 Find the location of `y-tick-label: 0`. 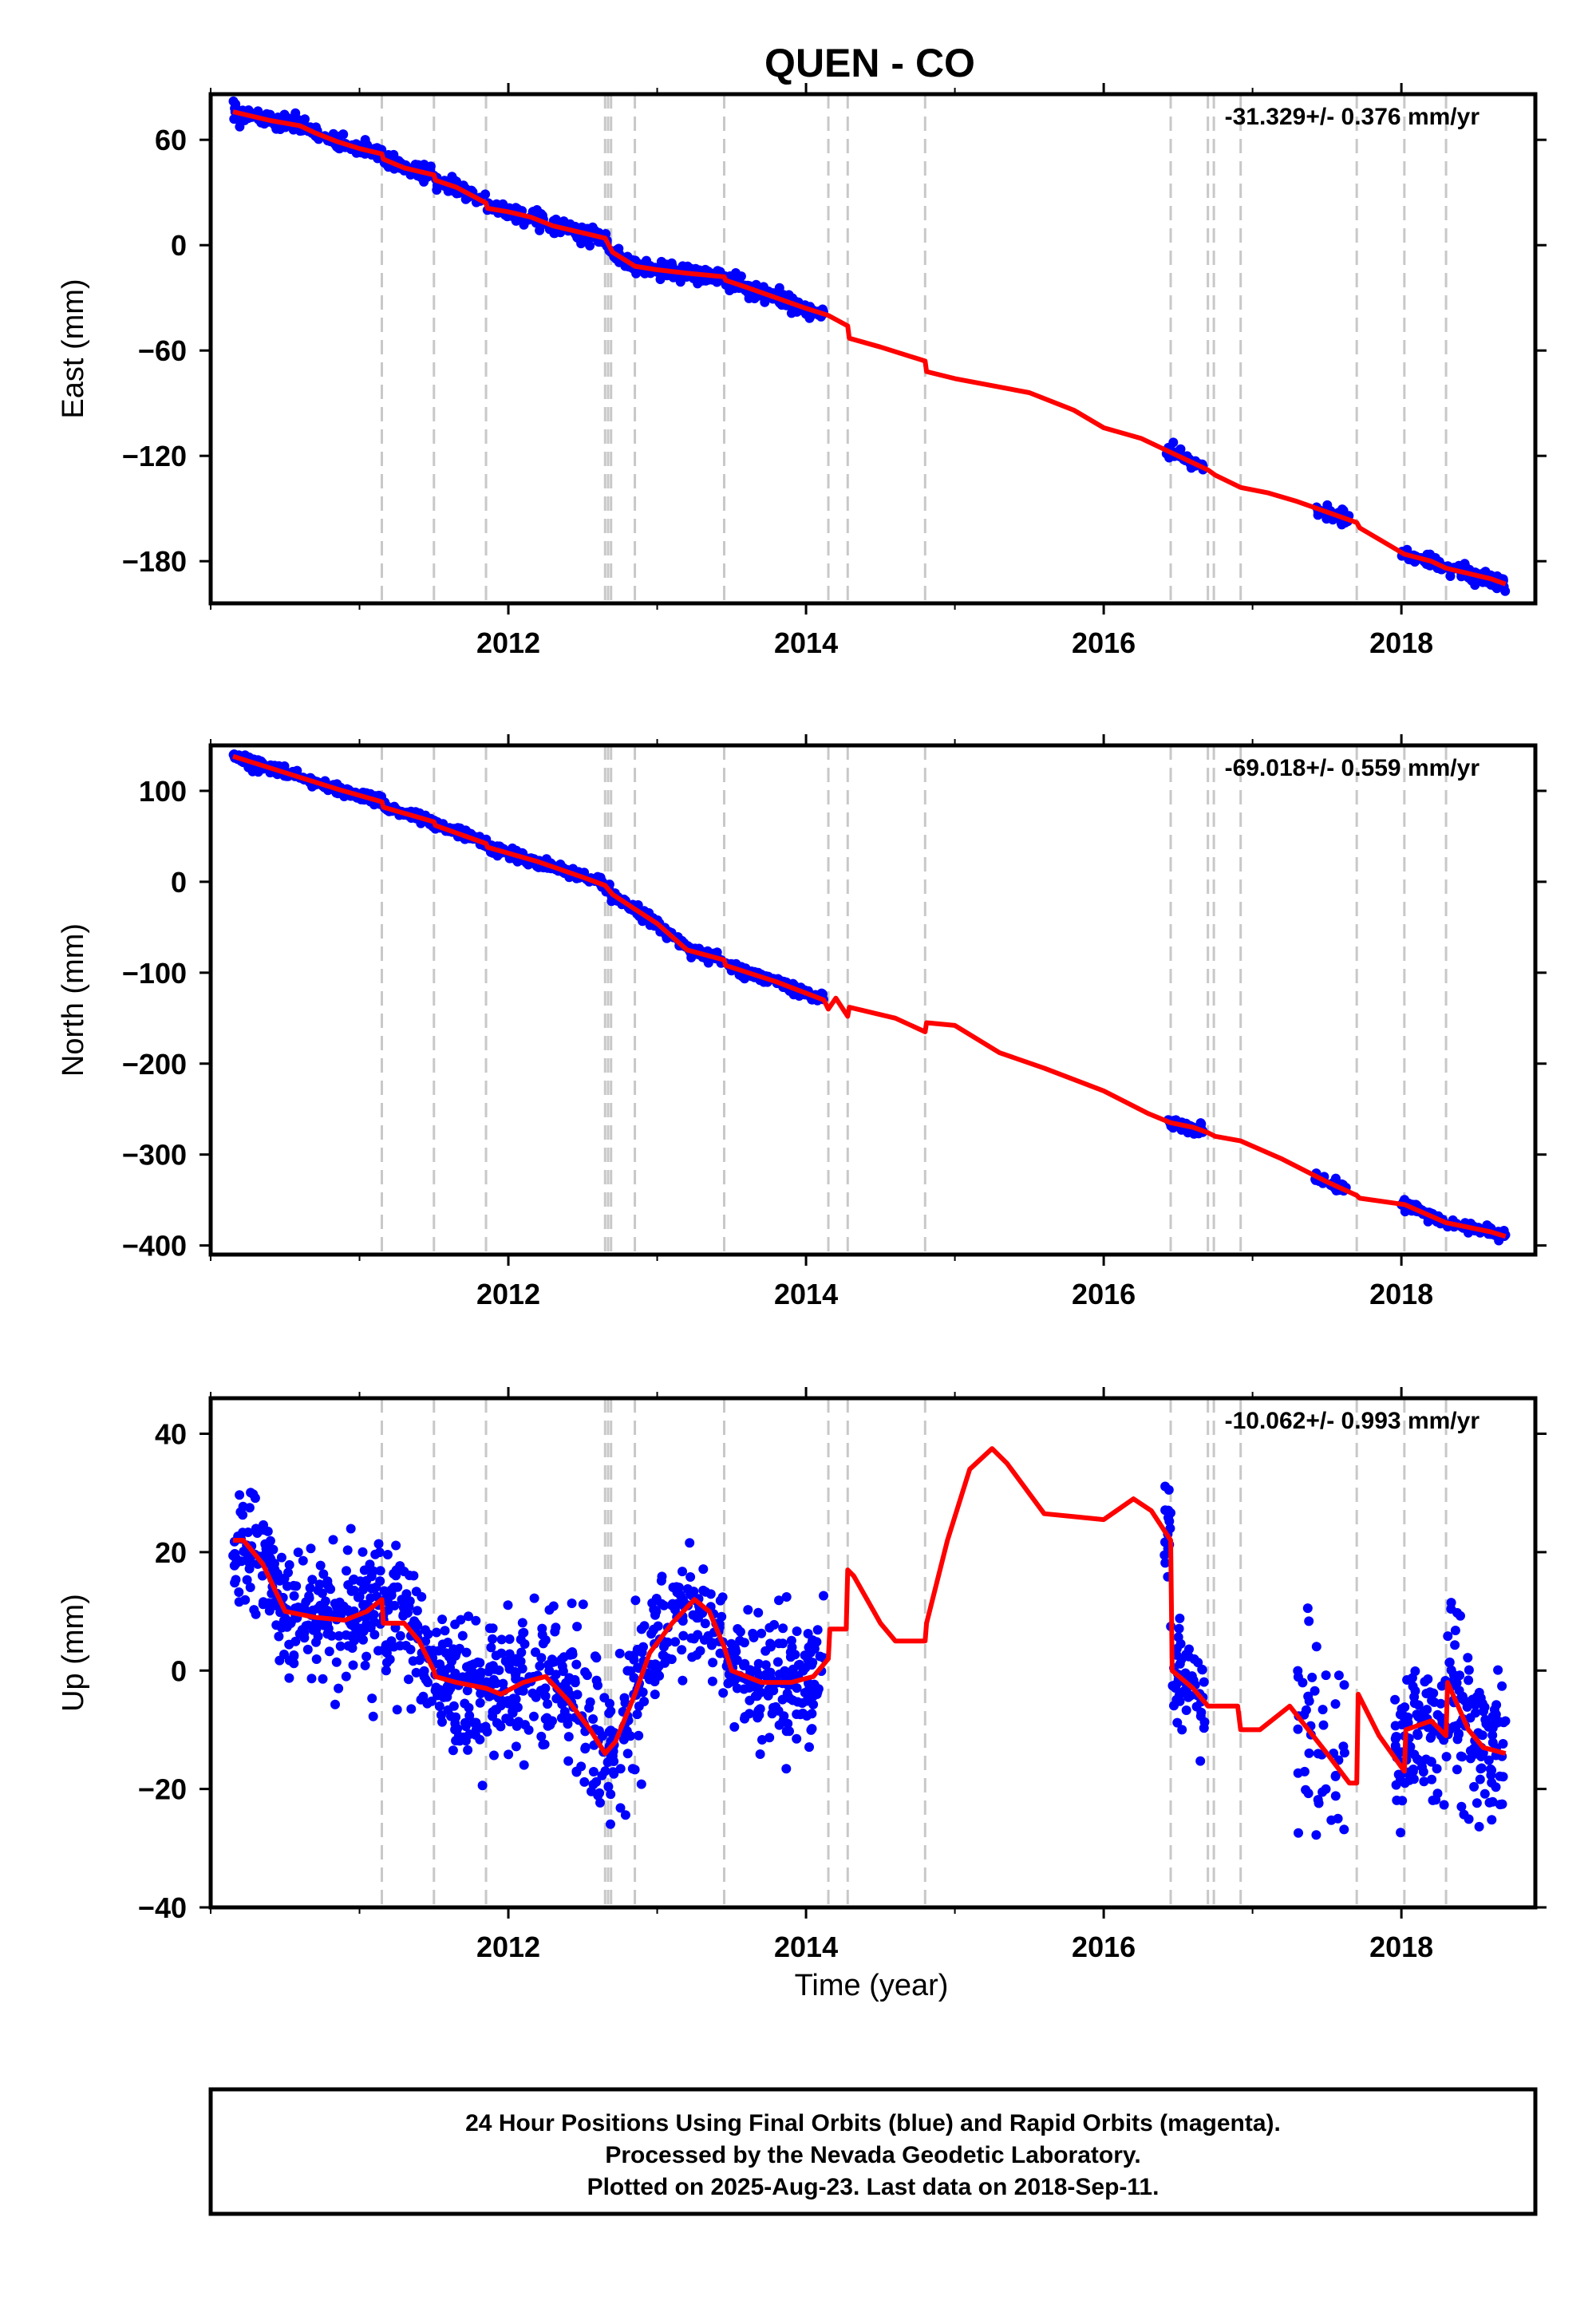

y-tick-label: 0 is located at coordinates (179, 883).